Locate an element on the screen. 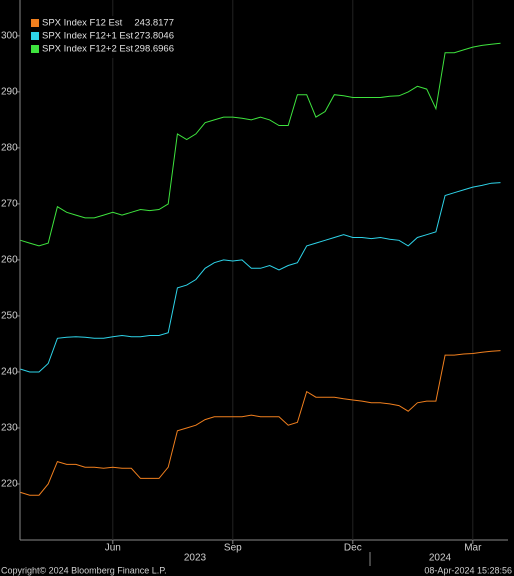 This screenshot has height=576, width=514. y-tick-label: 300 is located at coordinates (9, 35).